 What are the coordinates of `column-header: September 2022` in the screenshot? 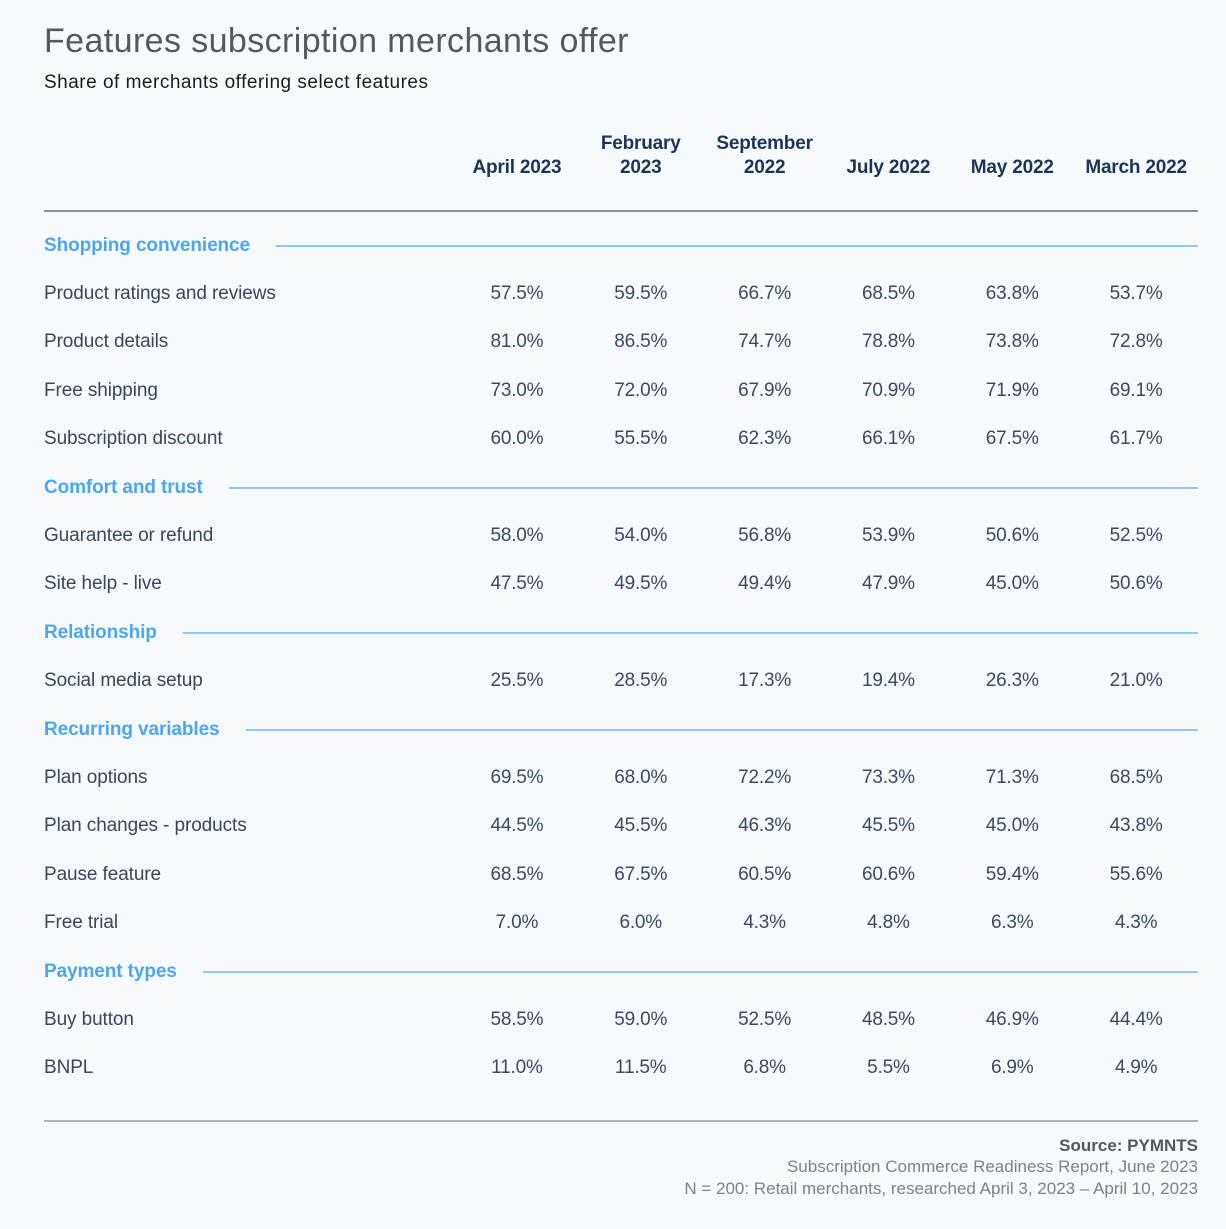 It's located at (764, 155).